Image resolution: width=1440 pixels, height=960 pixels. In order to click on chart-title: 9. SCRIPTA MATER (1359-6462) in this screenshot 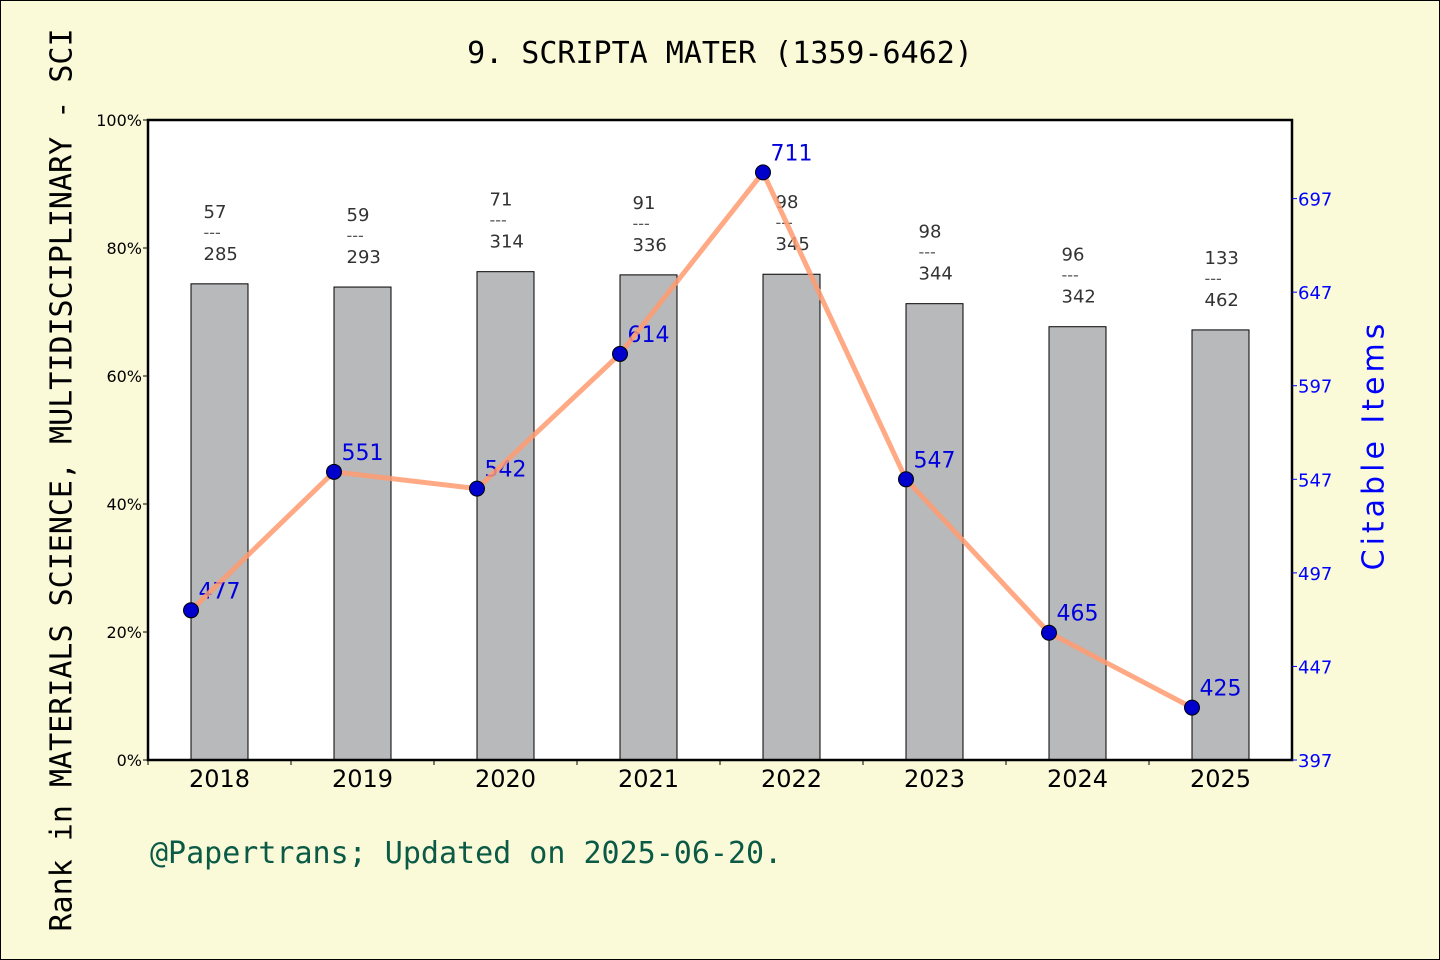, I will do `click(720, 53)`.